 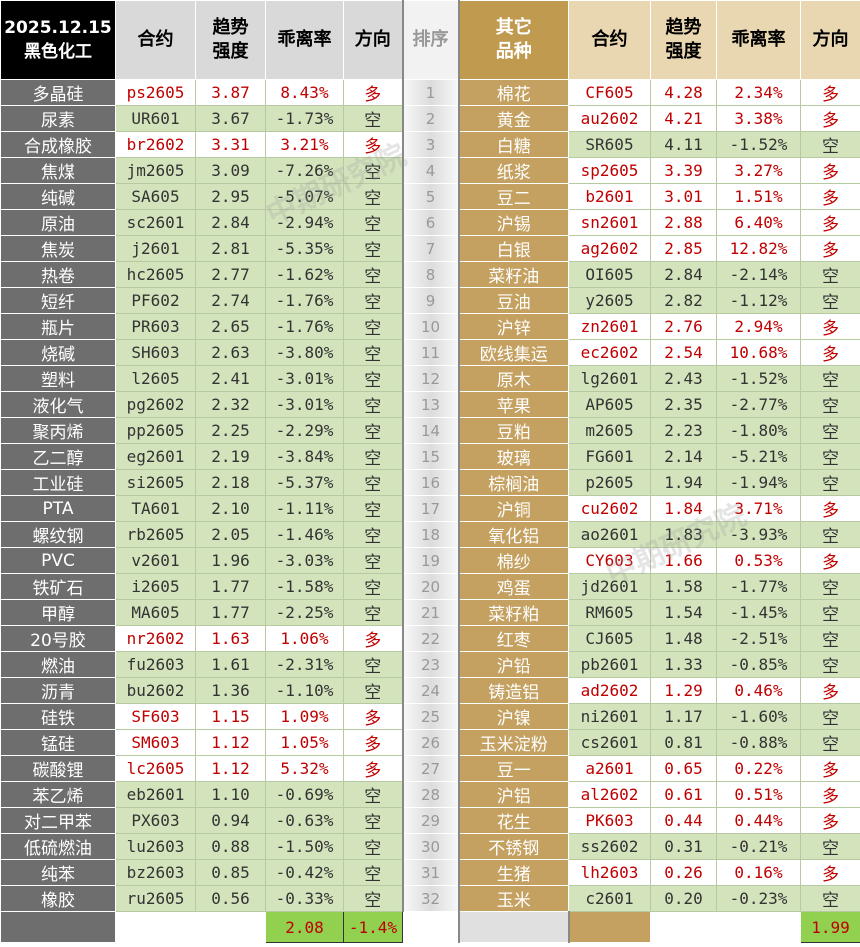 I want to click on name-cell: 烧碱, so click(x=58, y=352).